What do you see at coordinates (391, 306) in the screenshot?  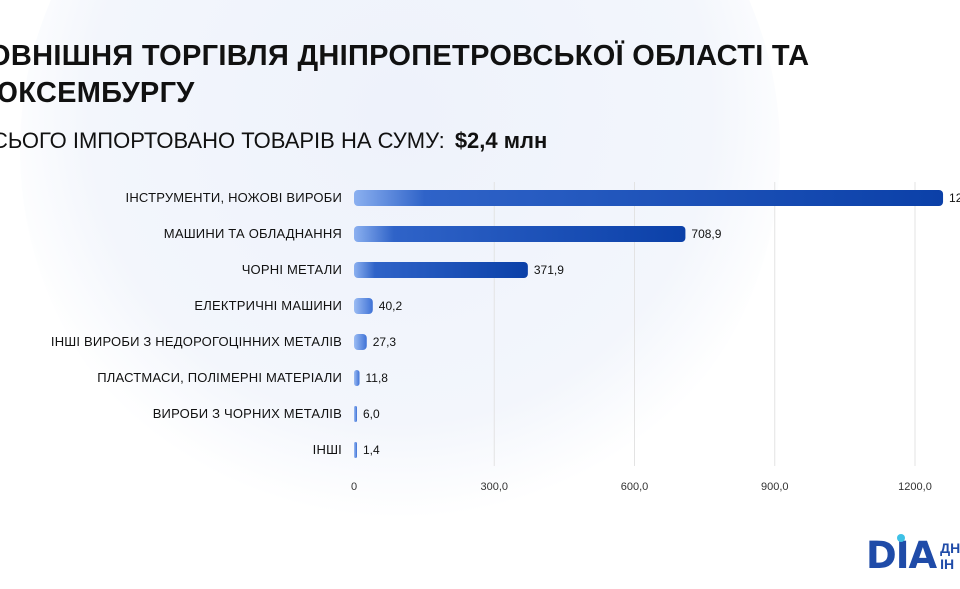 I see `value-label: 40,2` at bounding box center [391, 306].